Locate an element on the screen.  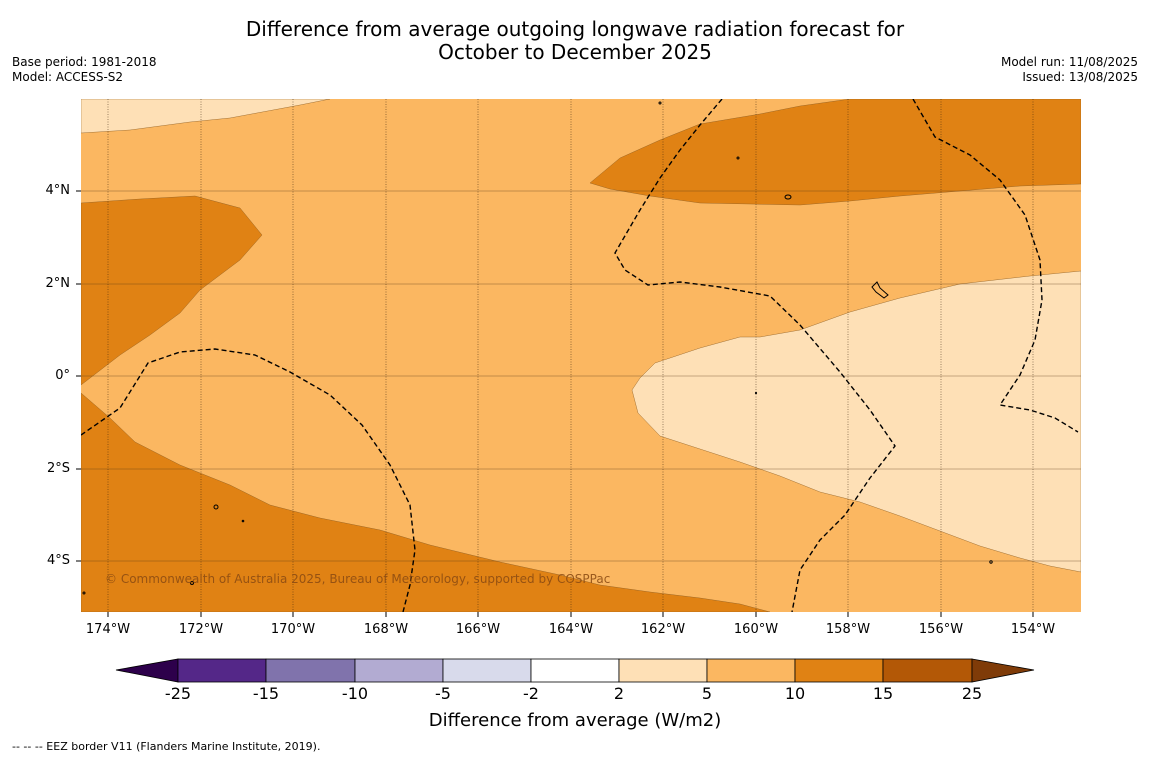
colorbar-tick: 15 is located at coordinates (883, 693).